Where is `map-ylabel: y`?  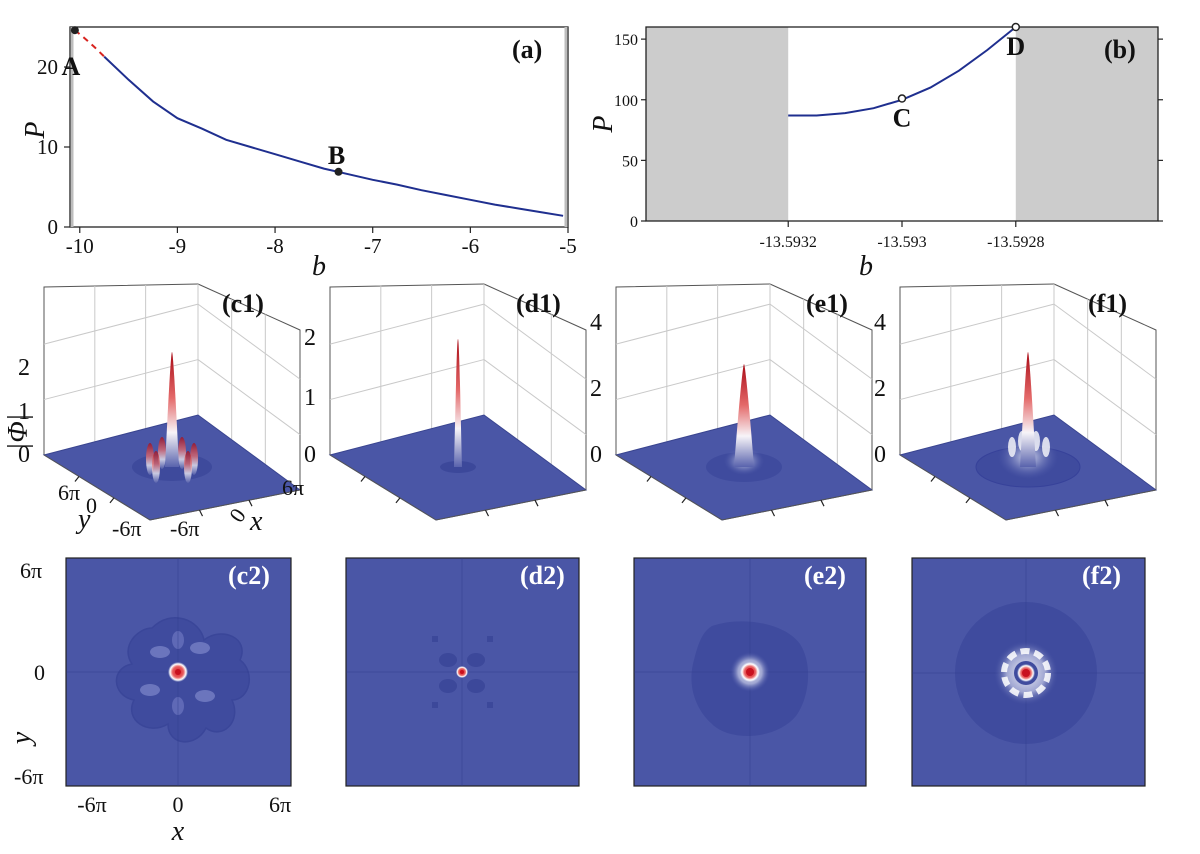
map-ylabel: y is located at coordinates (21, 739).